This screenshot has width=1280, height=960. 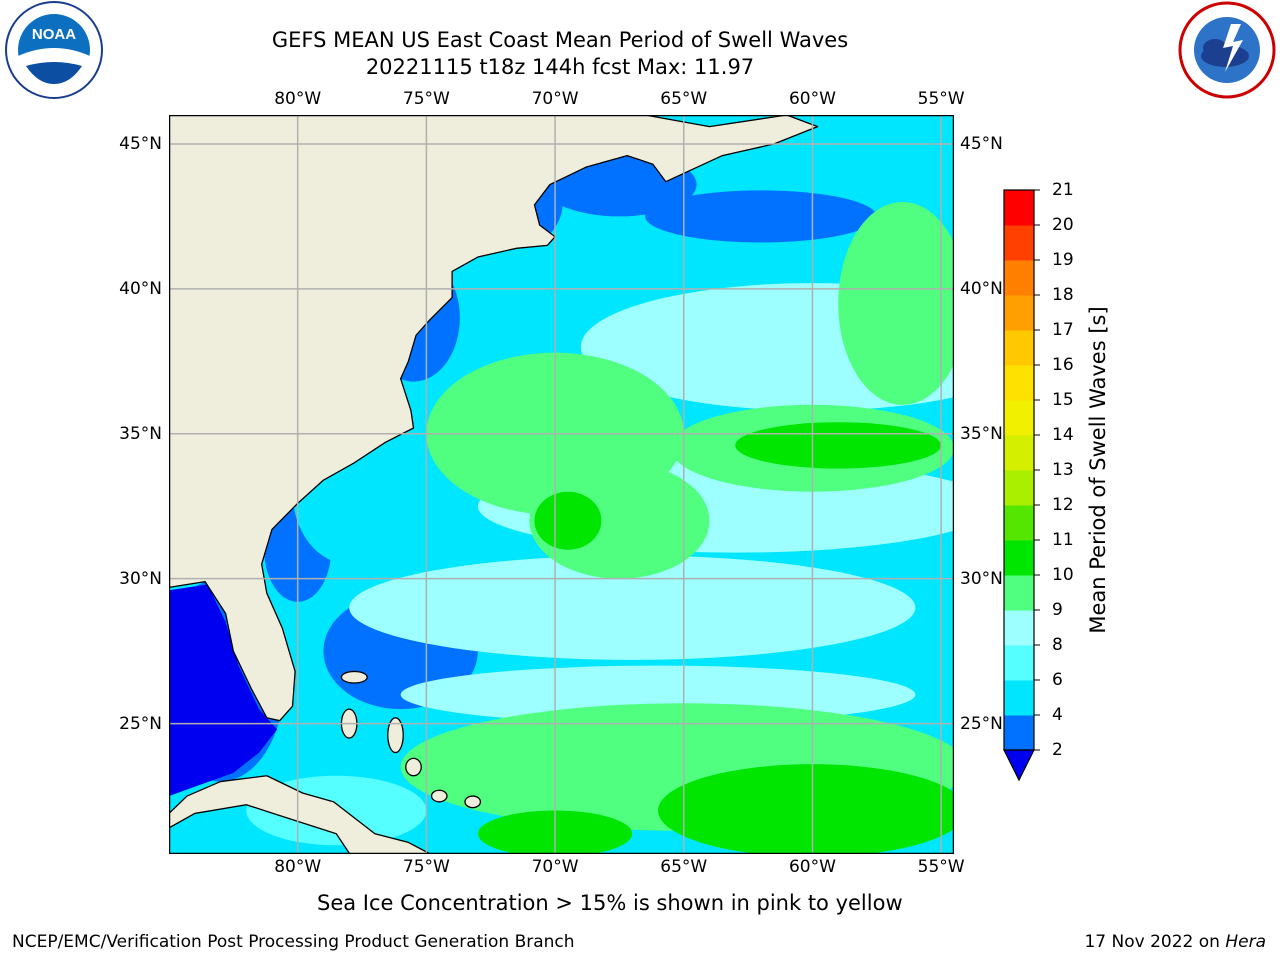 I want to click on gulf-field, so click(x=223, y=690).